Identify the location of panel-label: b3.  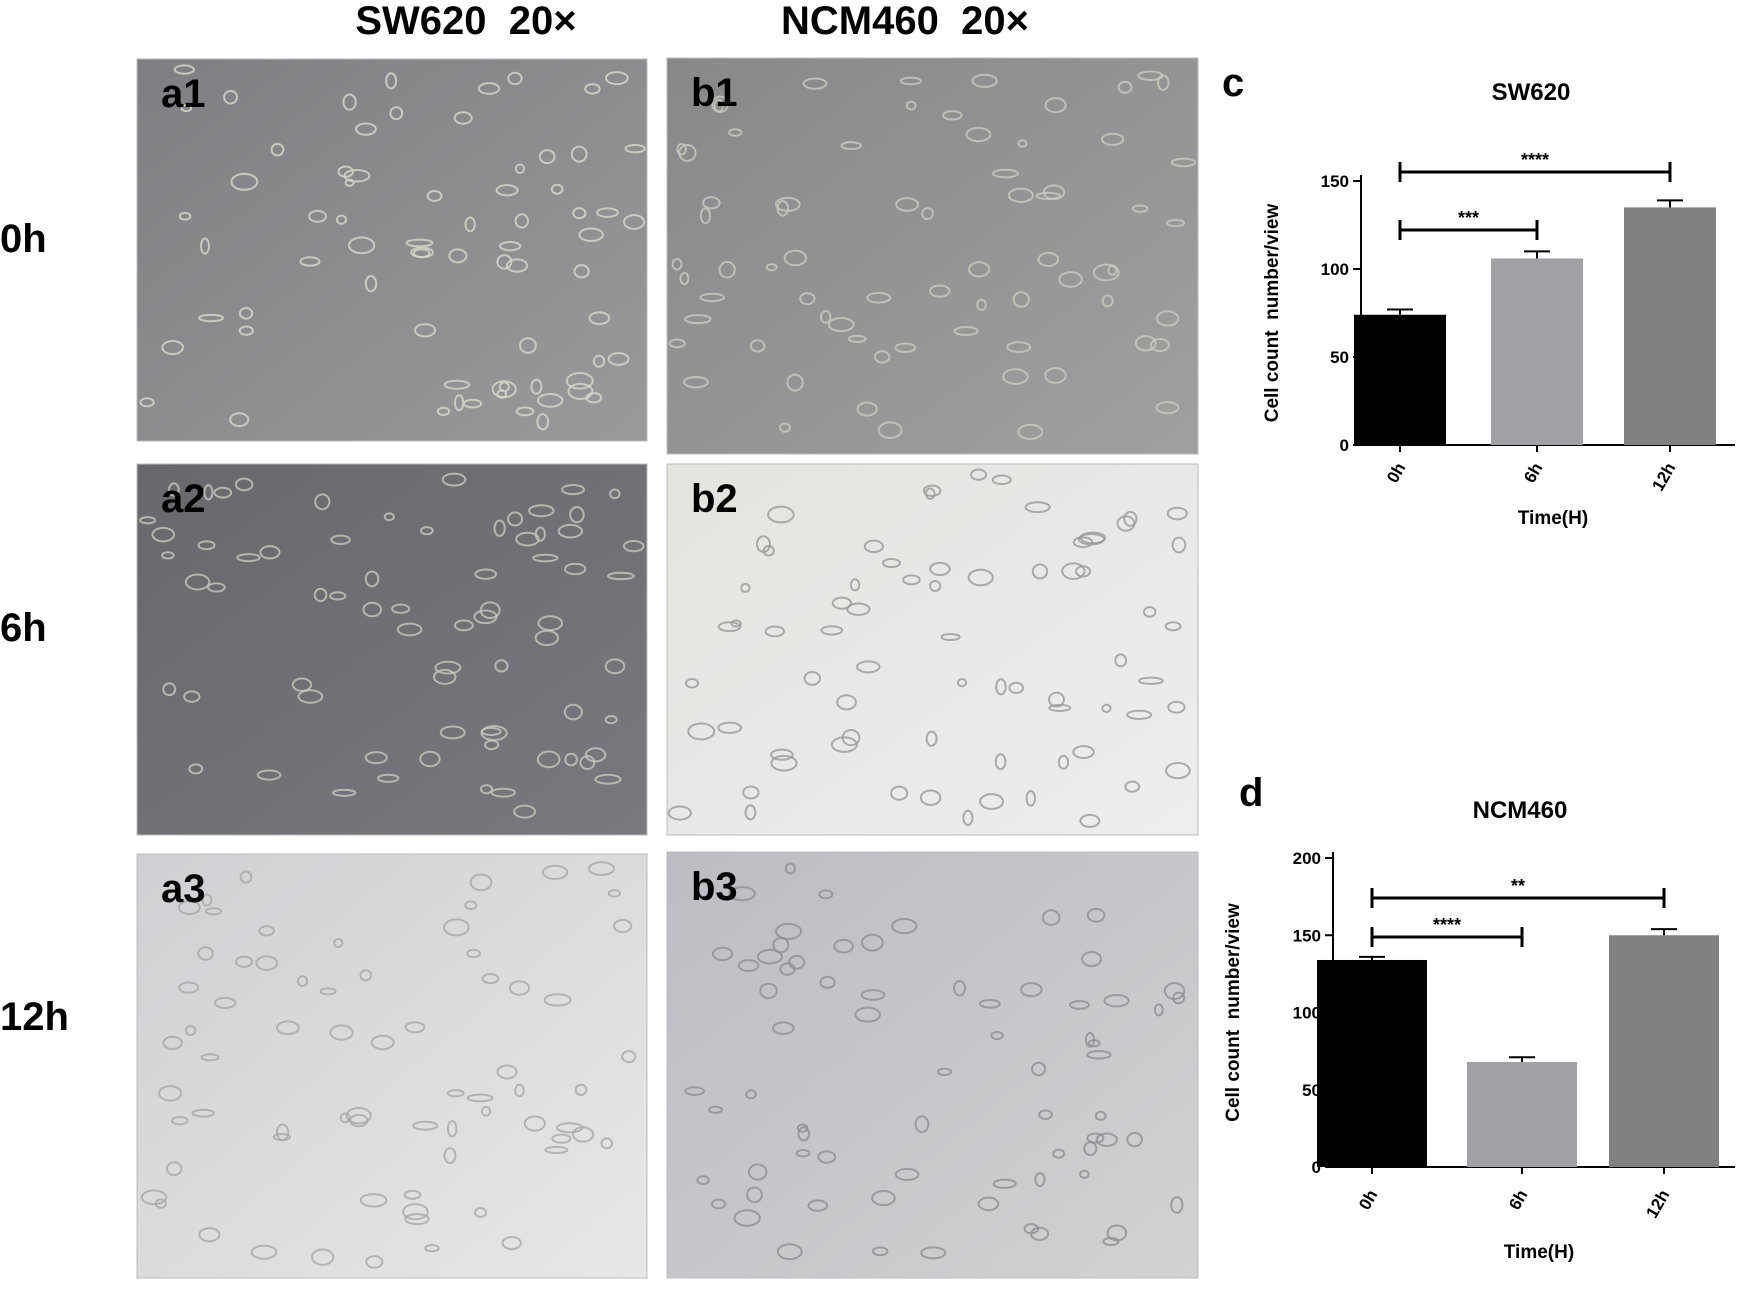
(714, 887).